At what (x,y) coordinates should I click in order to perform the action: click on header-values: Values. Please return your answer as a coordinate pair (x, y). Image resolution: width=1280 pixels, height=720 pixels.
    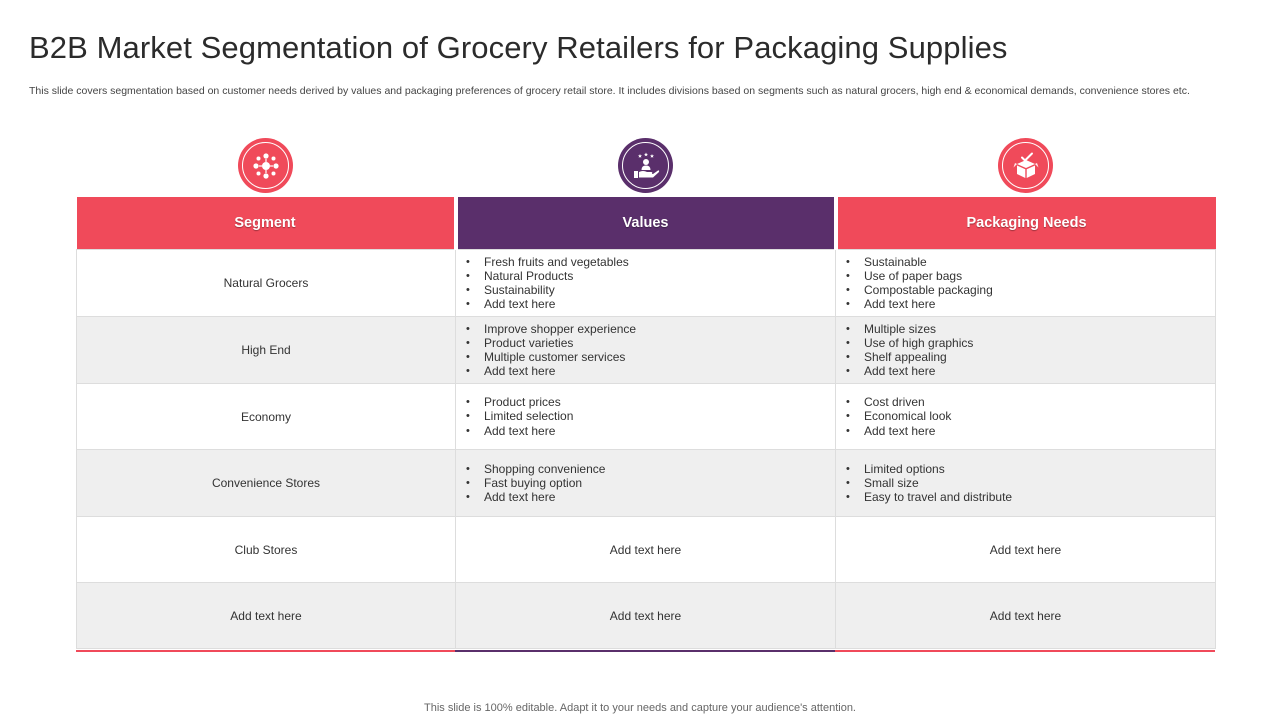
    Looking at the image, I should click on (644, 223).